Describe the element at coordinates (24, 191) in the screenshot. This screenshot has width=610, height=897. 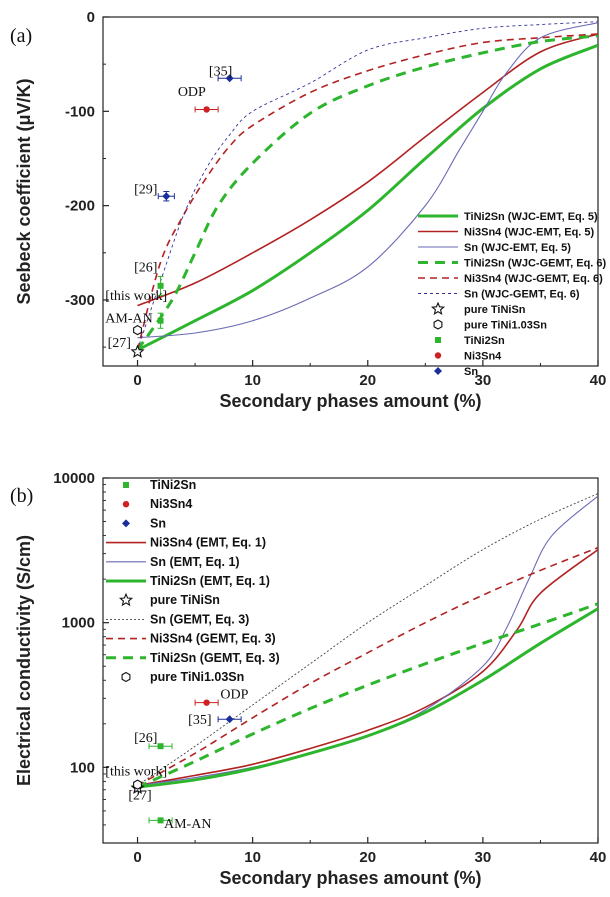
I see `y-axis-label: Seebeck coefficient (μV/K)` at that location.